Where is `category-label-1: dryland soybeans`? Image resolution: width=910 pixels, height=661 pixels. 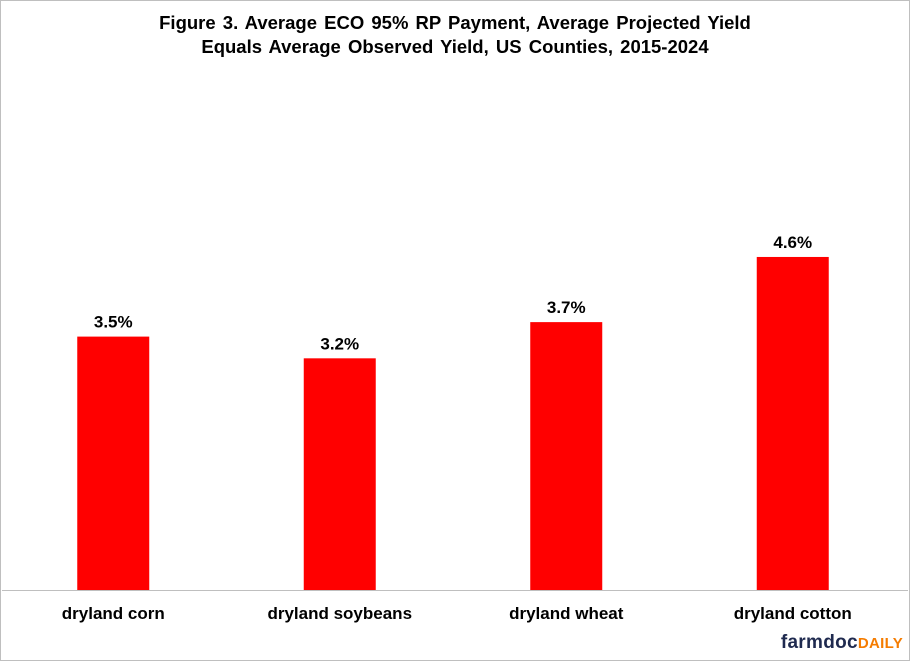
category-label-1: dryland soybeans is located at coordinates (339, 613).